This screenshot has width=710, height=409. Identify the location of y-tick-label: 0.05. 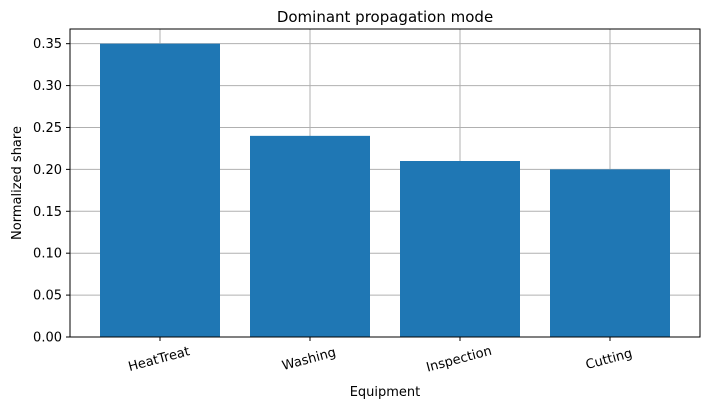
(47, 296).